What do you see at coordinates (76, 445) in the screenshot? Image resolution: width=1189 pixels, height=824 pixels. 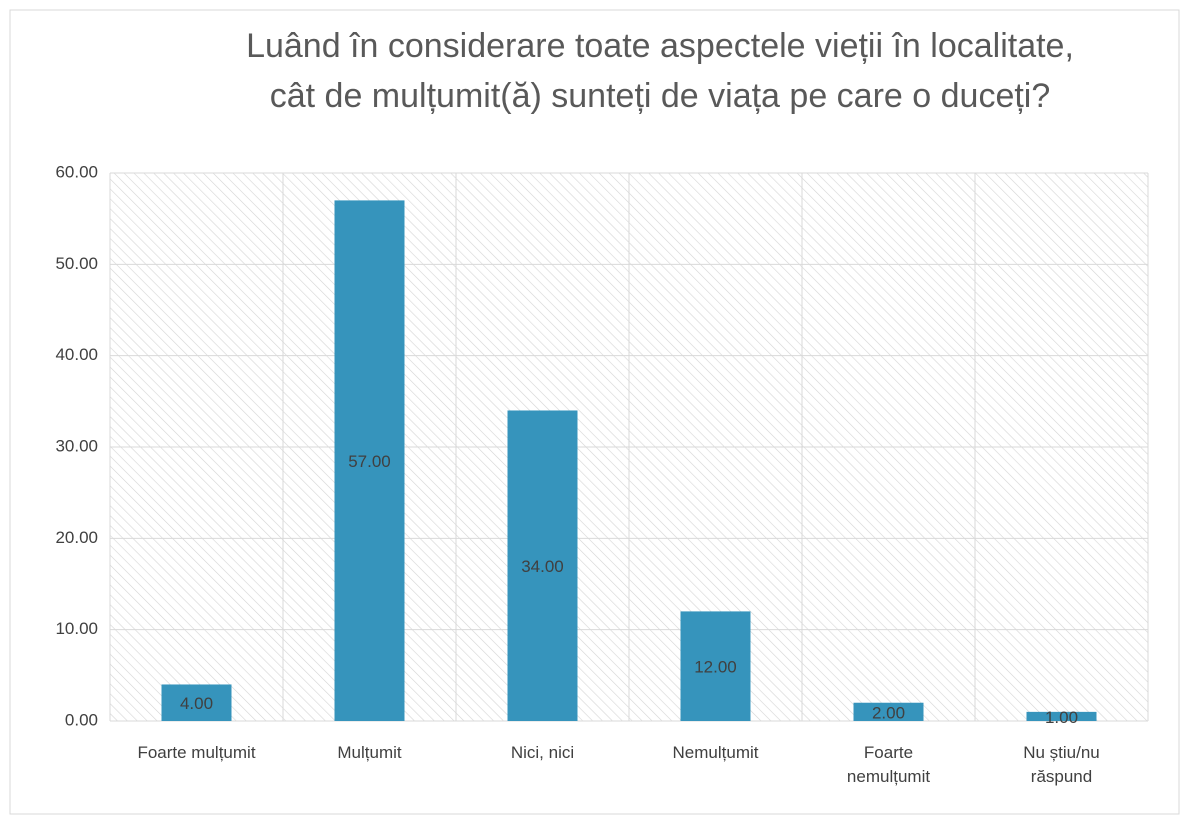 I see `y-tick-label: 30.00` at bounding box center [76, 445].